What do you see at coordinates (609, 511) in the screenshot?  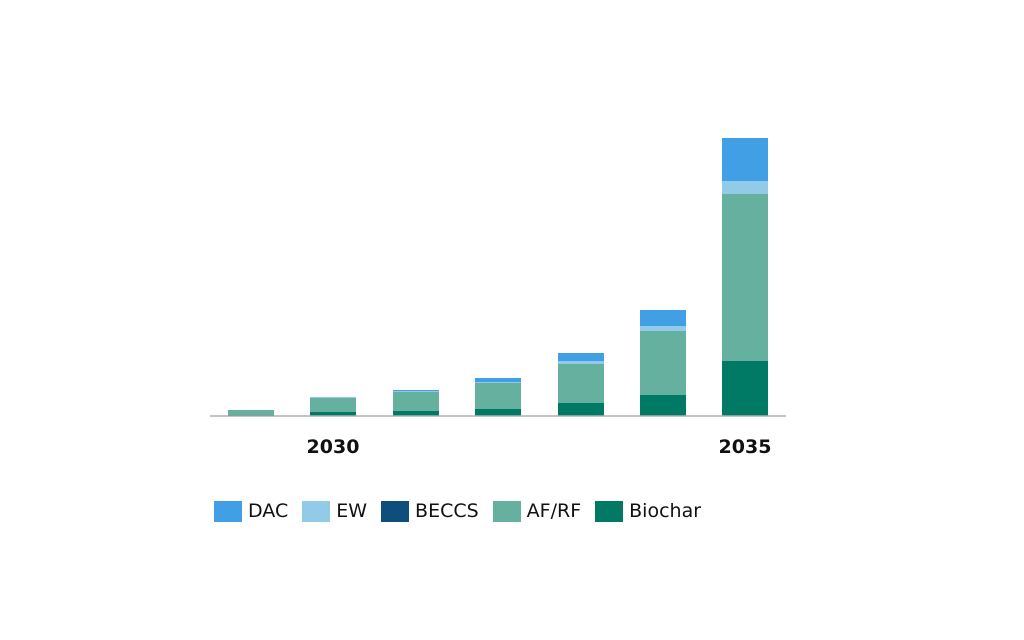 I see `legend-swatch-biochar` at bounding box center [609, 511].